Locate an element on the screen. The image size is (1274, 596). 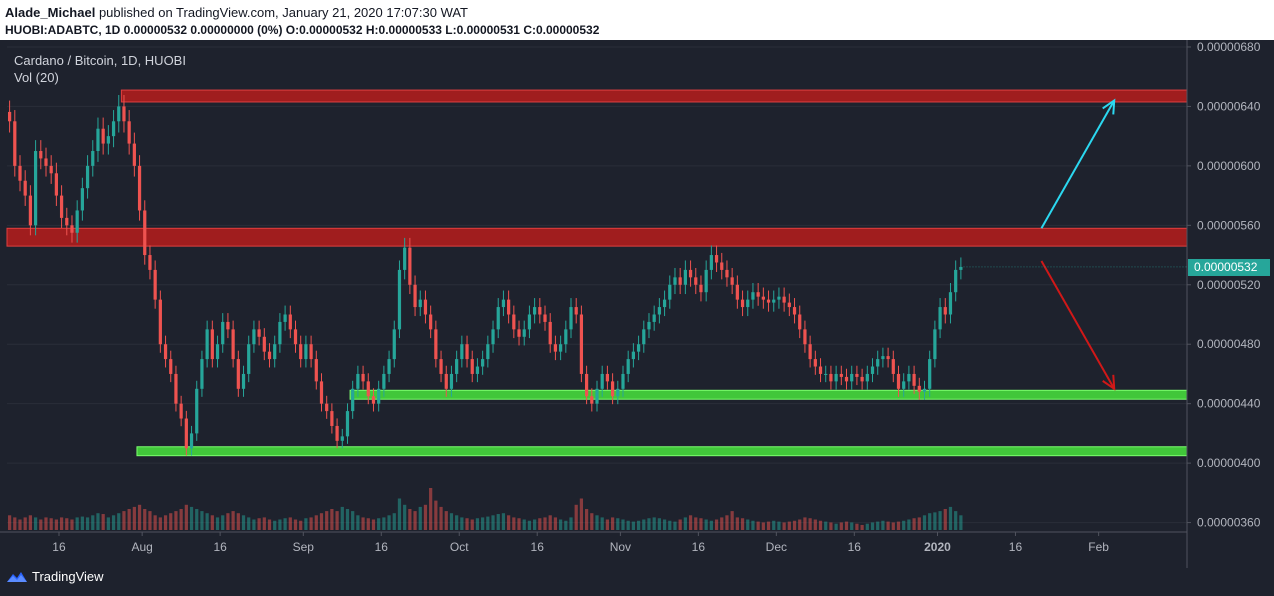
volume-legend: Vol (20) is located at coordinates (36, 77).